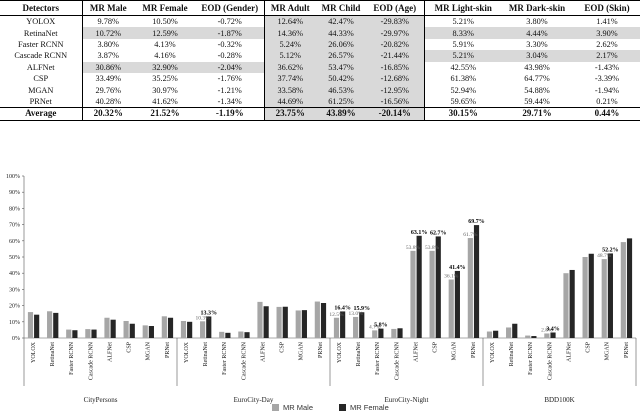 The image size is (640, 418). What do you see at coordinates (34, 352) in the screenshot?
I see `x-tick-label: YOLOX` at bounding box center [34, 352].